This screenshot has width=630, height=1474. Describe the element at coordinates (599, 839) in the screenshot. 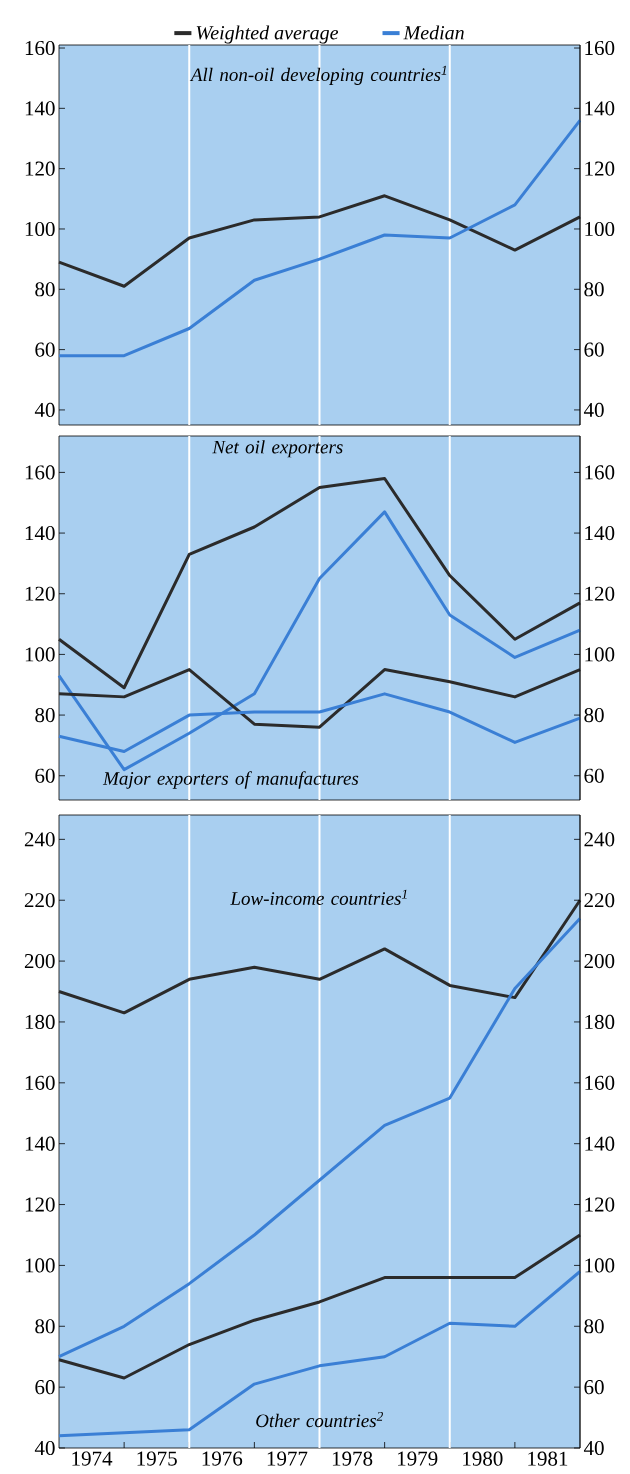

I see `y2-tick-label: 240` at that location.